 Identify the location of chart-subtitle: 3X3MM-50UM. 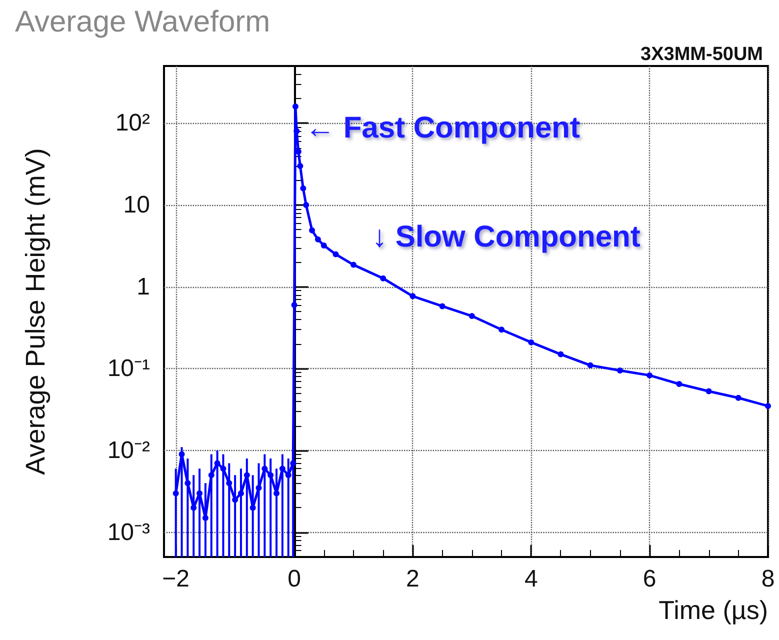
(702, 54).